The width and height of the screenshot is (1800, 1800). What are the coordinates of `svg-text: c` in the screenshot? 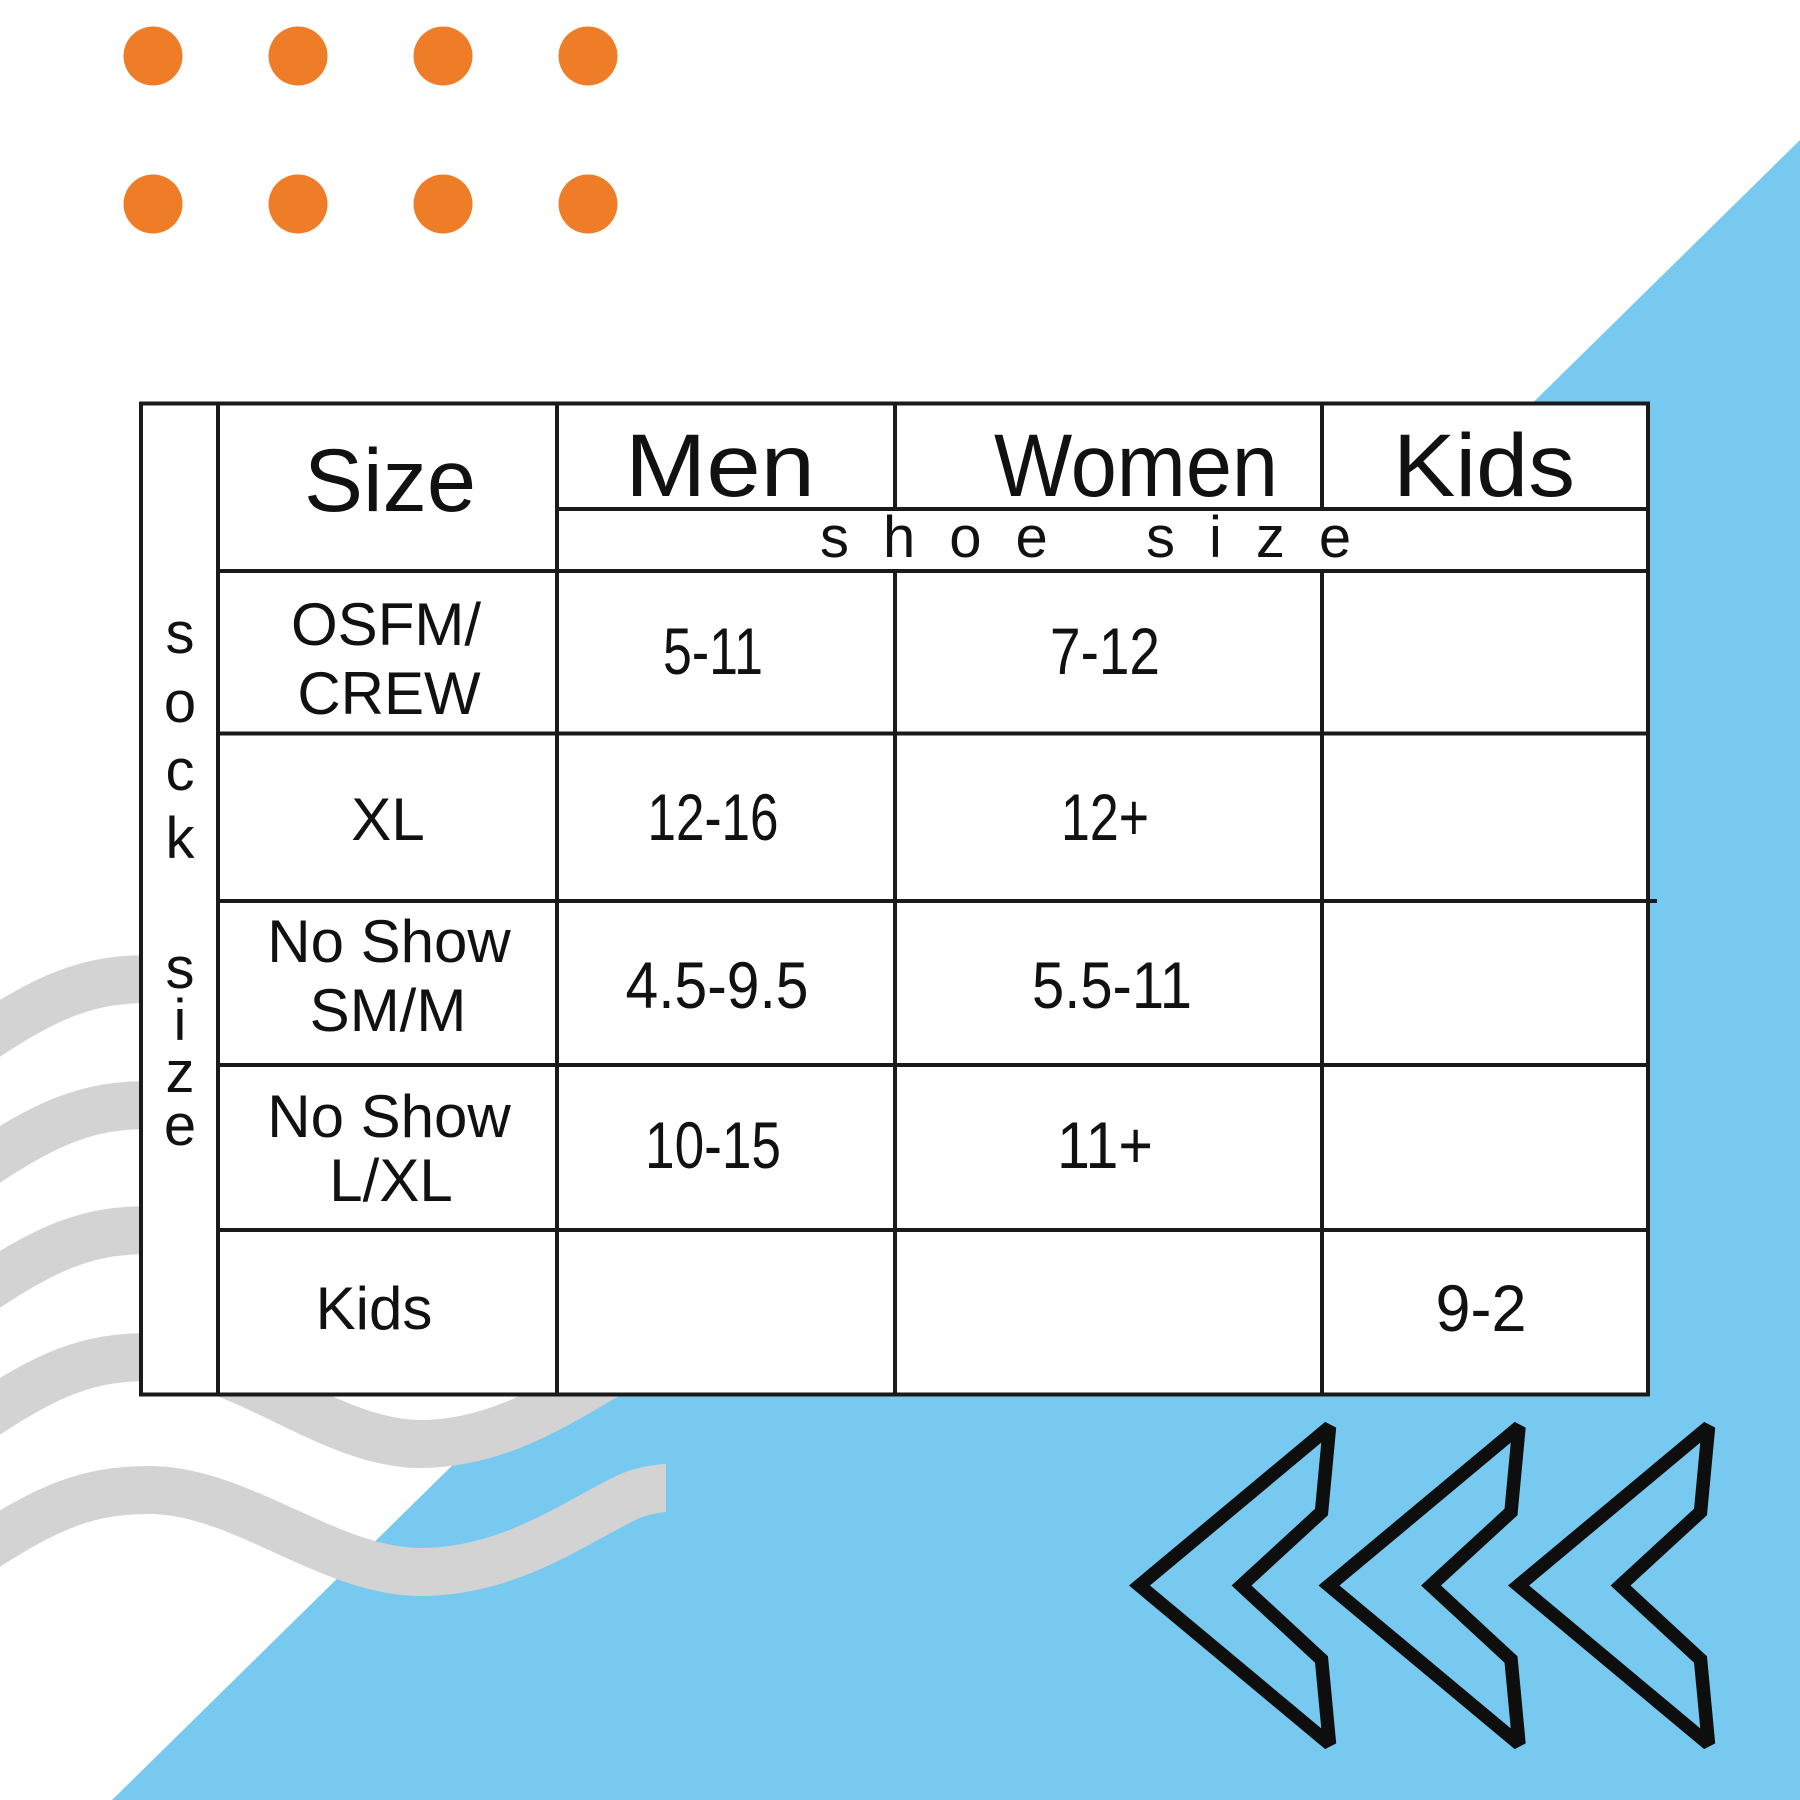 It's located at (180, 770).